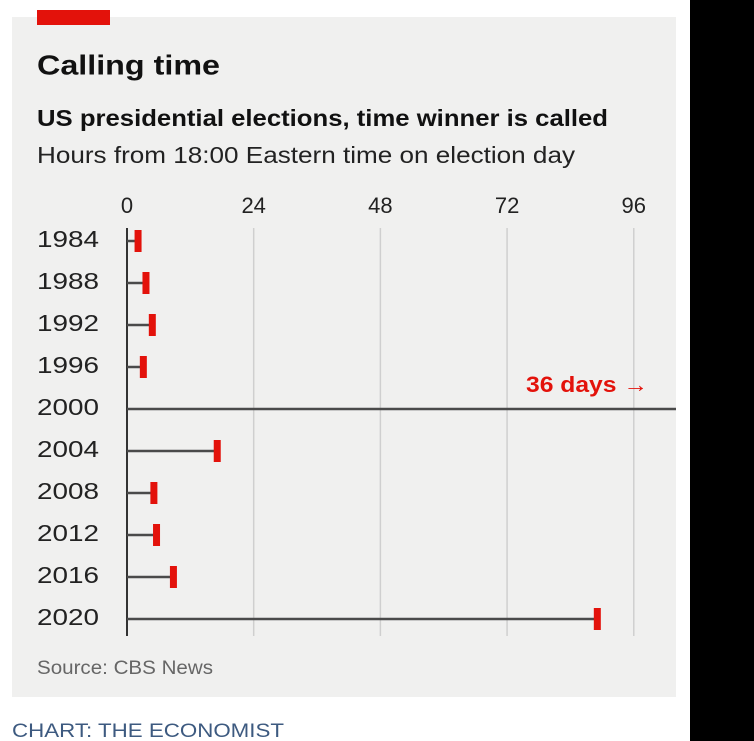 This screenshot has height=741, width=754. Describe the element at coordinates (148, 731) in the screenshot. I see `credit: CHART: THE ECONOMIST` at that location.